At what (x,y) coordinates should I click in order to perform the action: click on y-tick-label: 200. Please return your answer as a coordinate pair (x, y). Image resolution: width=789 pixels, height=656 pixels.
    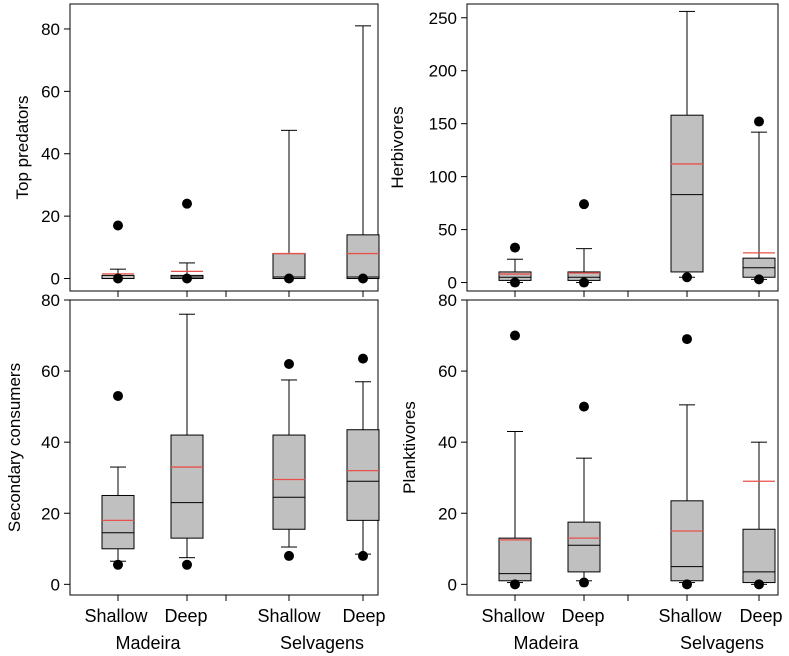
    Looking at the image, I should click on (443, 71).